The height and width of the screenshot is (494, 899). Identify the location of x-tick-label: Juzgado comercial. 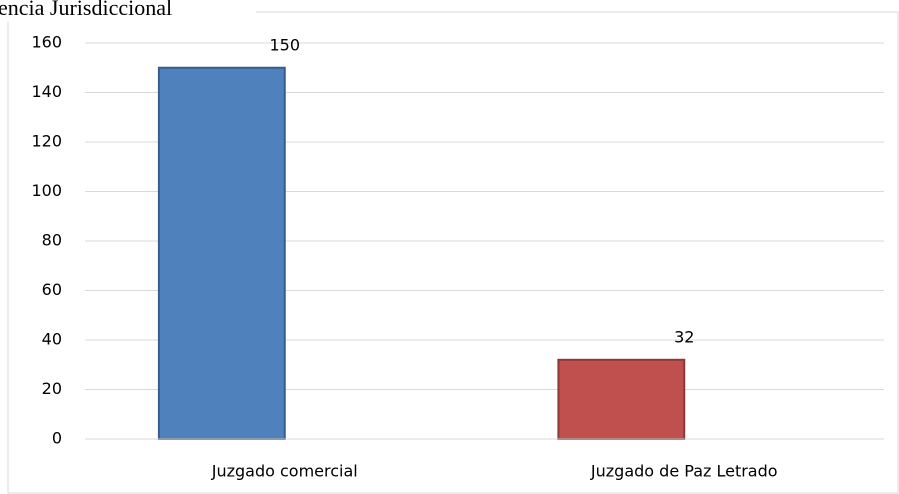
(284, 471).